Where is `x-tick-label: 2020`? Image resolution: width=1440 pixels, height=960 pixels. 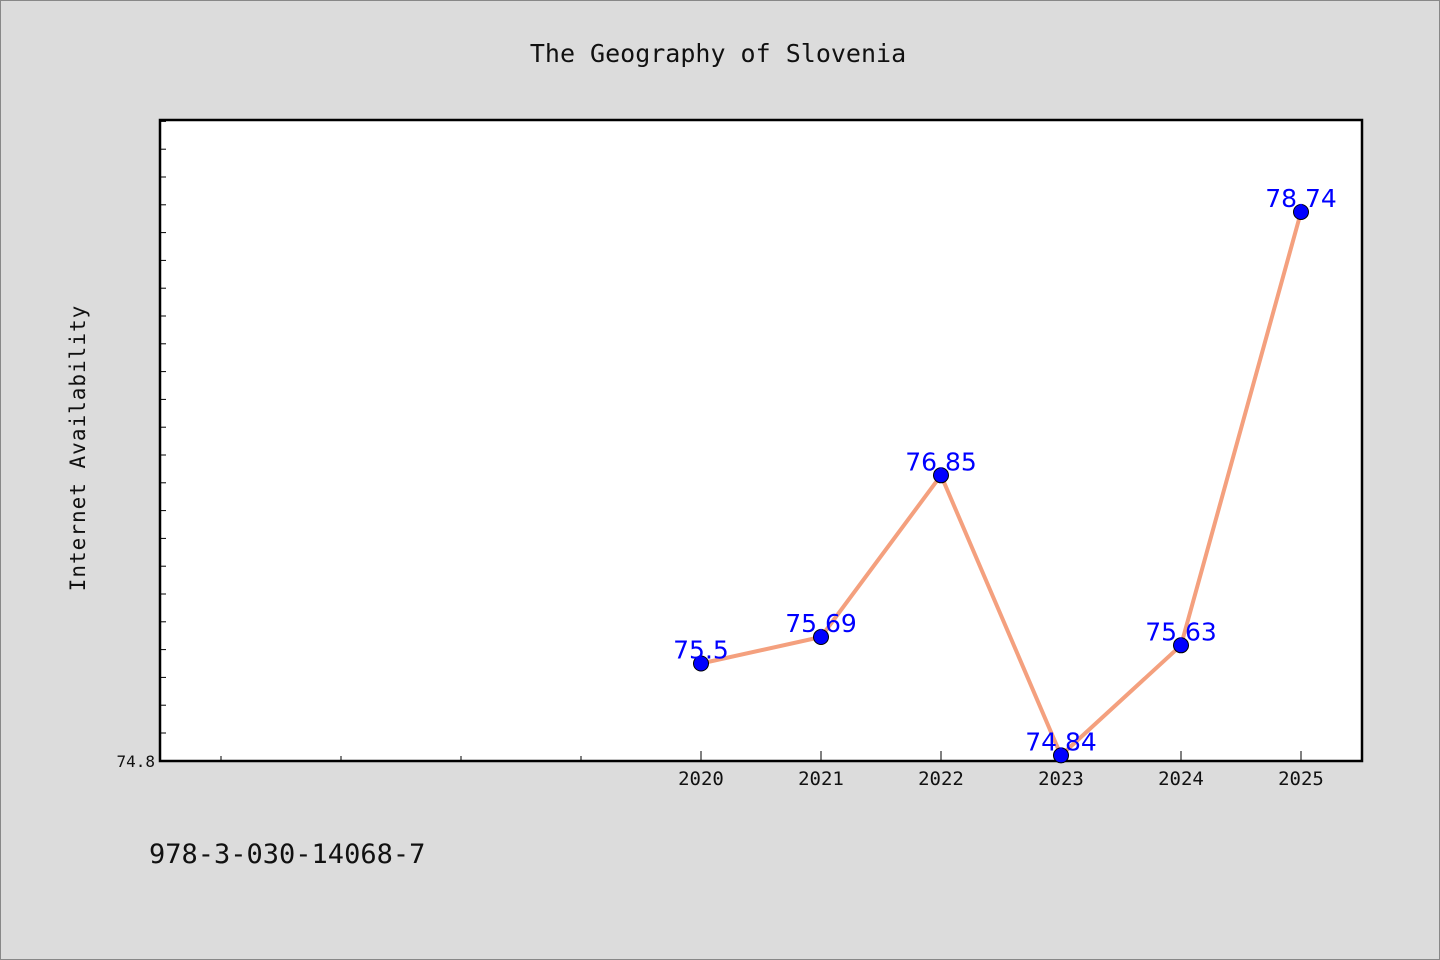
x-tick-label: 2020 is located at coordinates (701, 779).